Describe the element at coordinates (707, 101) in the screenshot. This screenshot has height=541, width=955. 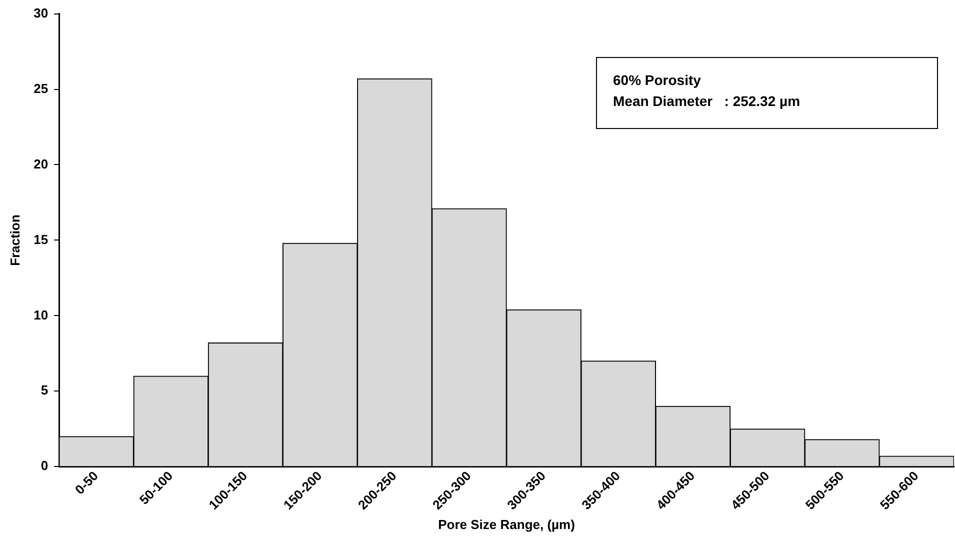
I see `annotation: Mean Diameter : 252.32 µm` at that location.